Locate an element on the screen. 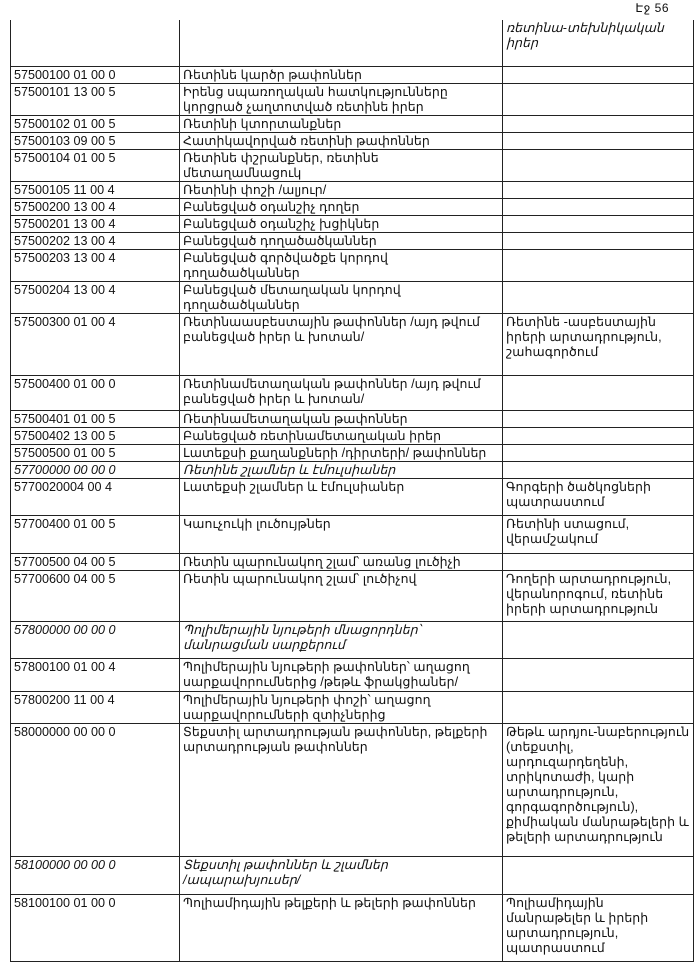  name-cell: Ռետինի կտորտանքներ is located at coordinates (341, 123).